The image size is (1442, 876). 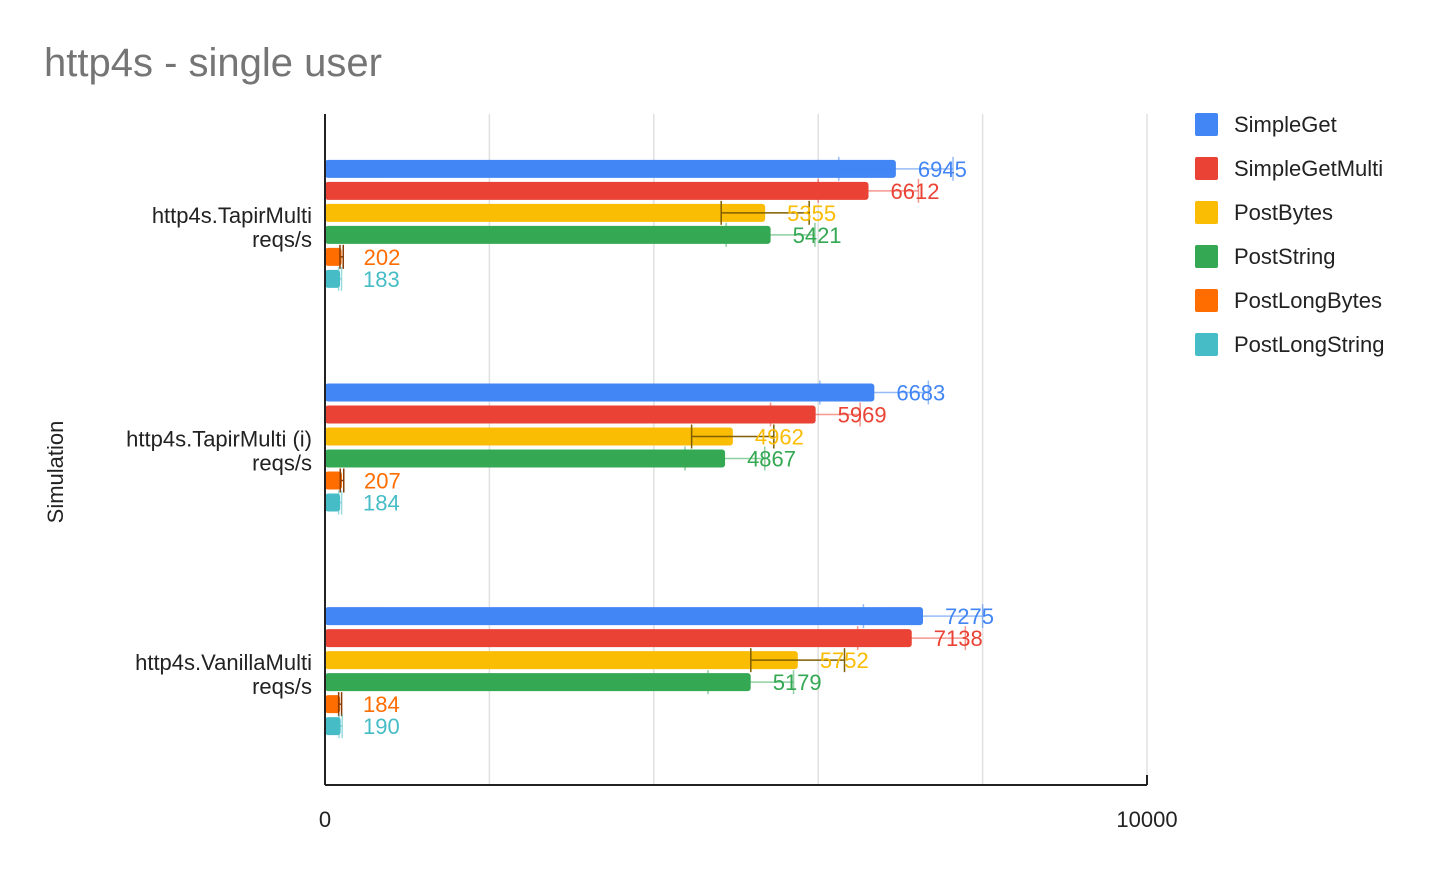 What do you see at coordinates (771, 459) in the screenshot?
I see `data-label-PostString-1: 4867` at bounding box center [771, 459].